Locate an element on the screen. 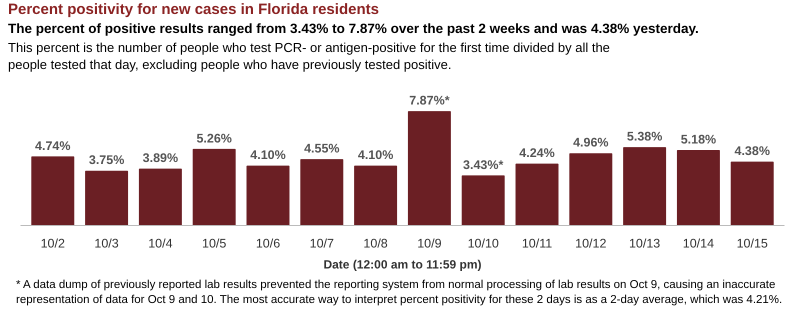  data-label: 4.55% is located at coordinates (322, 149).